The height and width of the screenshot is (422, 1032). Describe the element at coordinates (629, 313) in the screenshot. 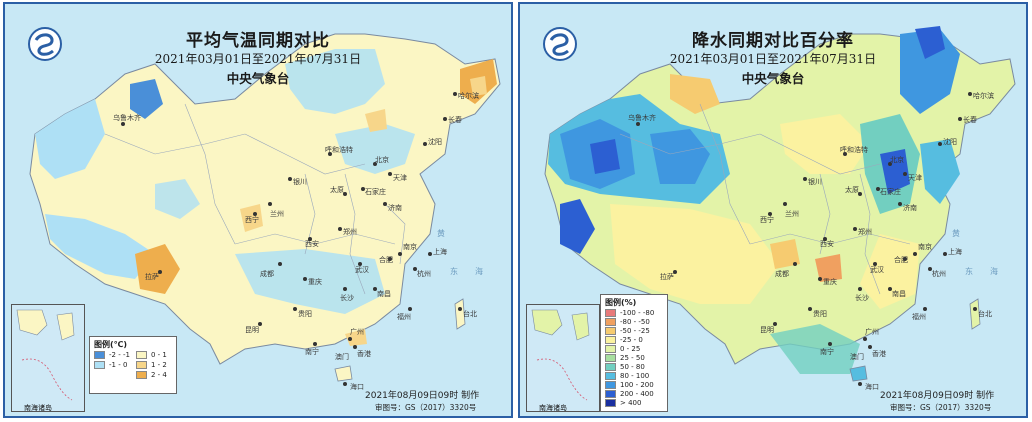

I see `legend-item: -100 - -80` at that location.